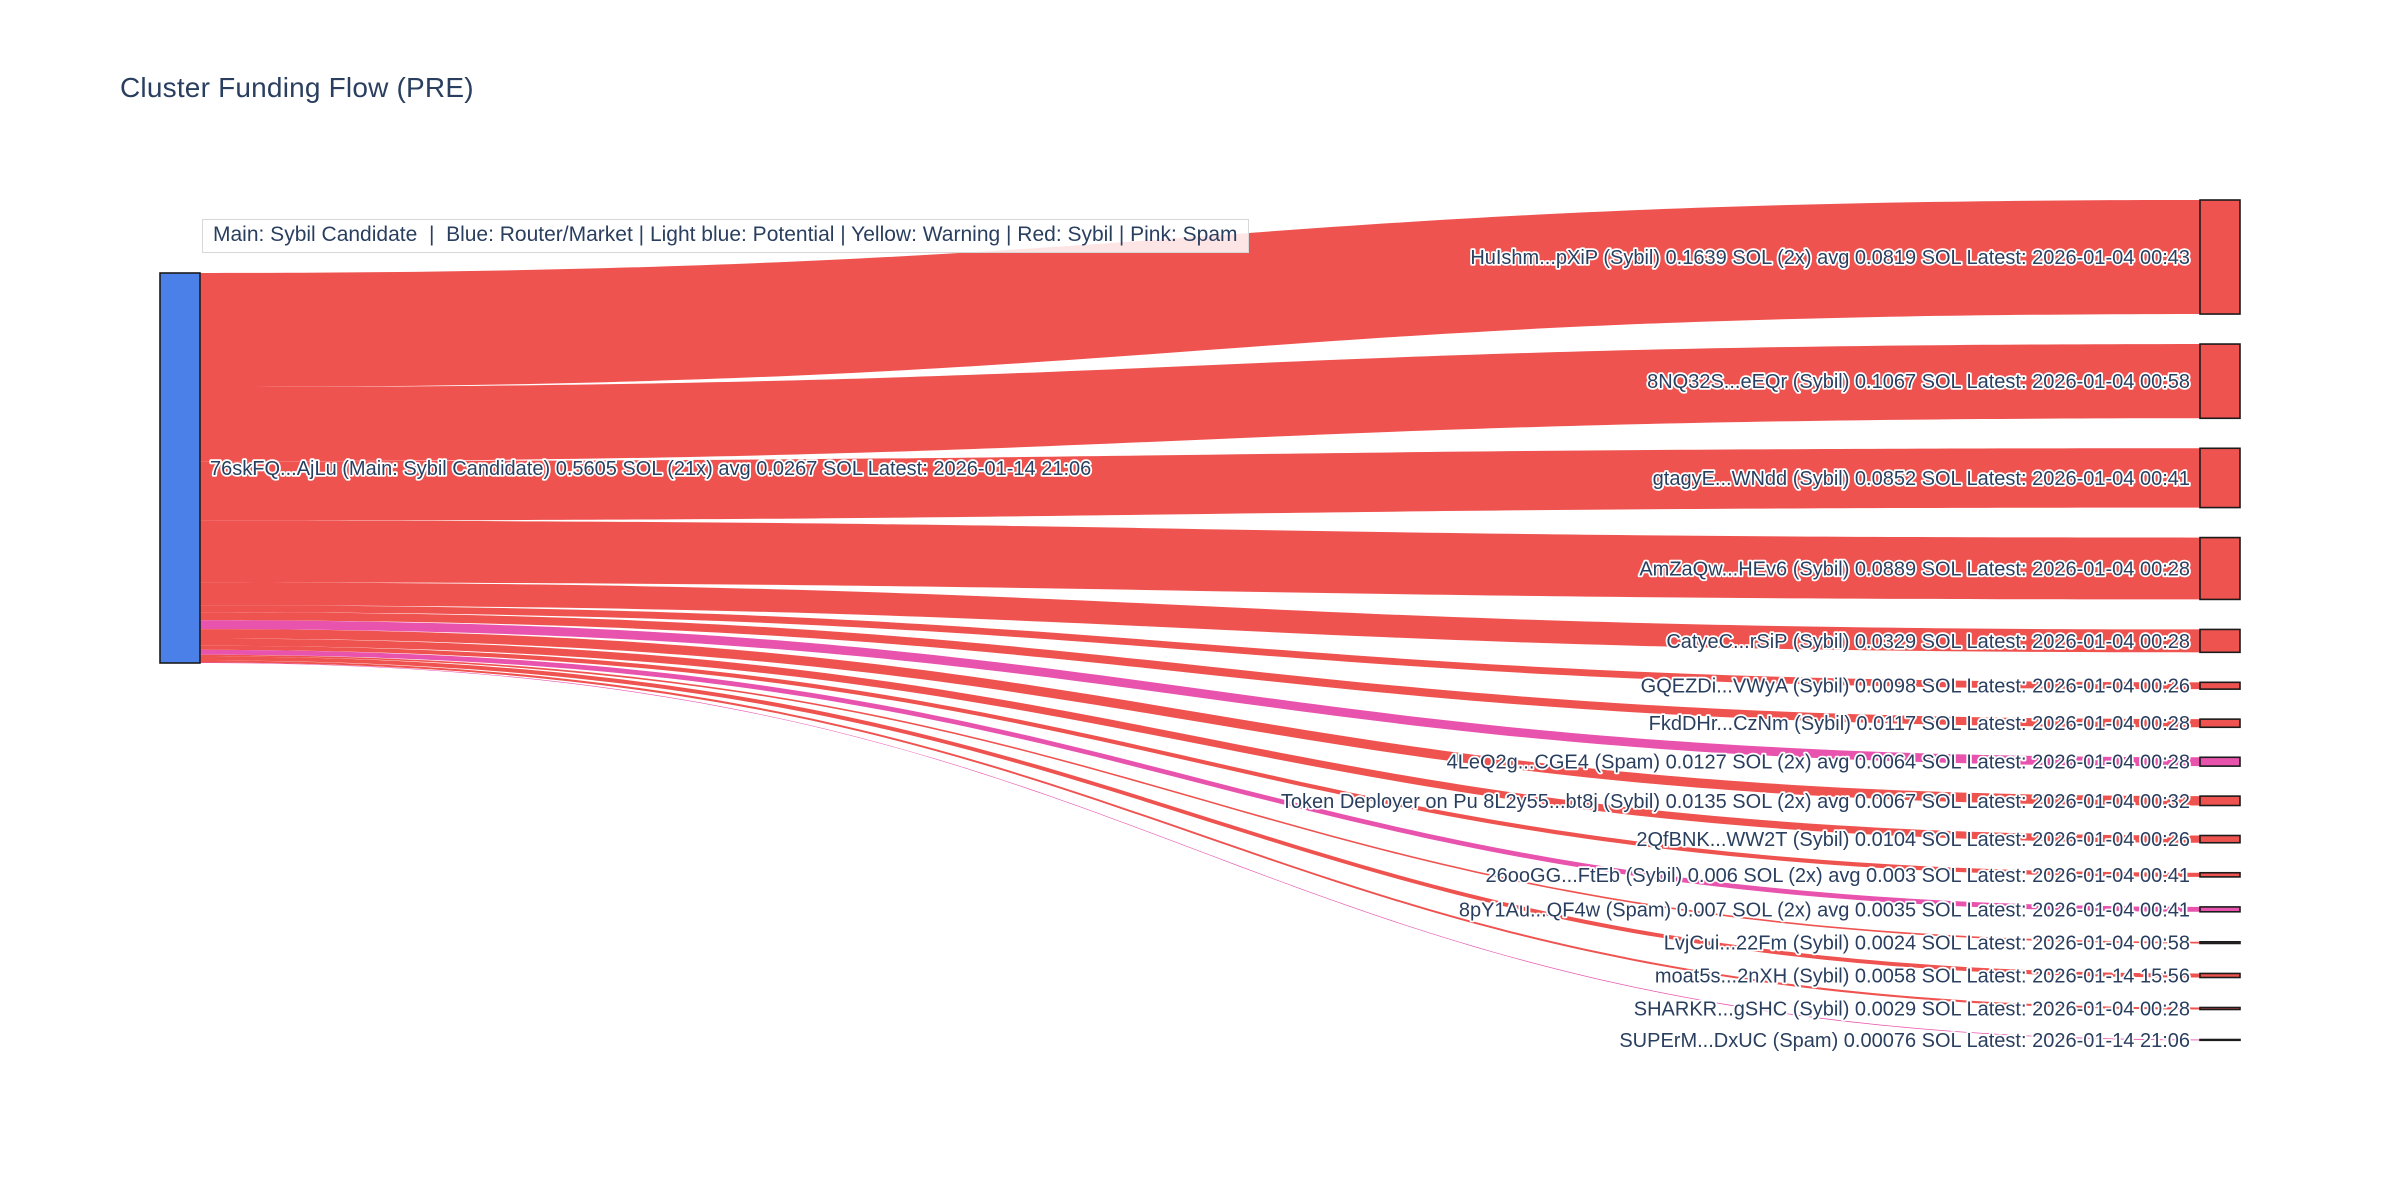  What do you see at coordinates (2220, 1008) in the screenshot?
I see `sankey-node-sharkr-gshc` at bounding box center [2220, 1008].